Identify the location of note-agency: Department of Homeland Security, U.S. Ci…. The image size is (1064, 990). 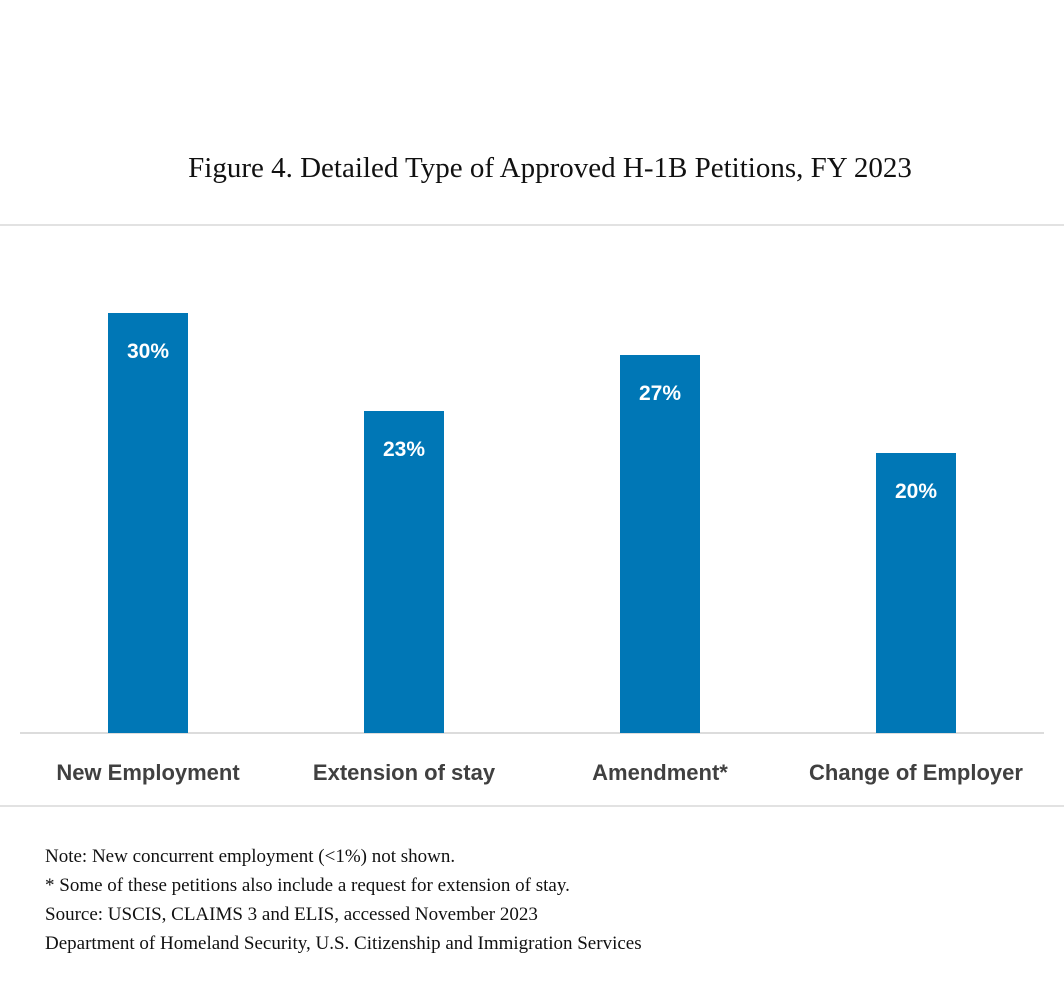
(343, 943).